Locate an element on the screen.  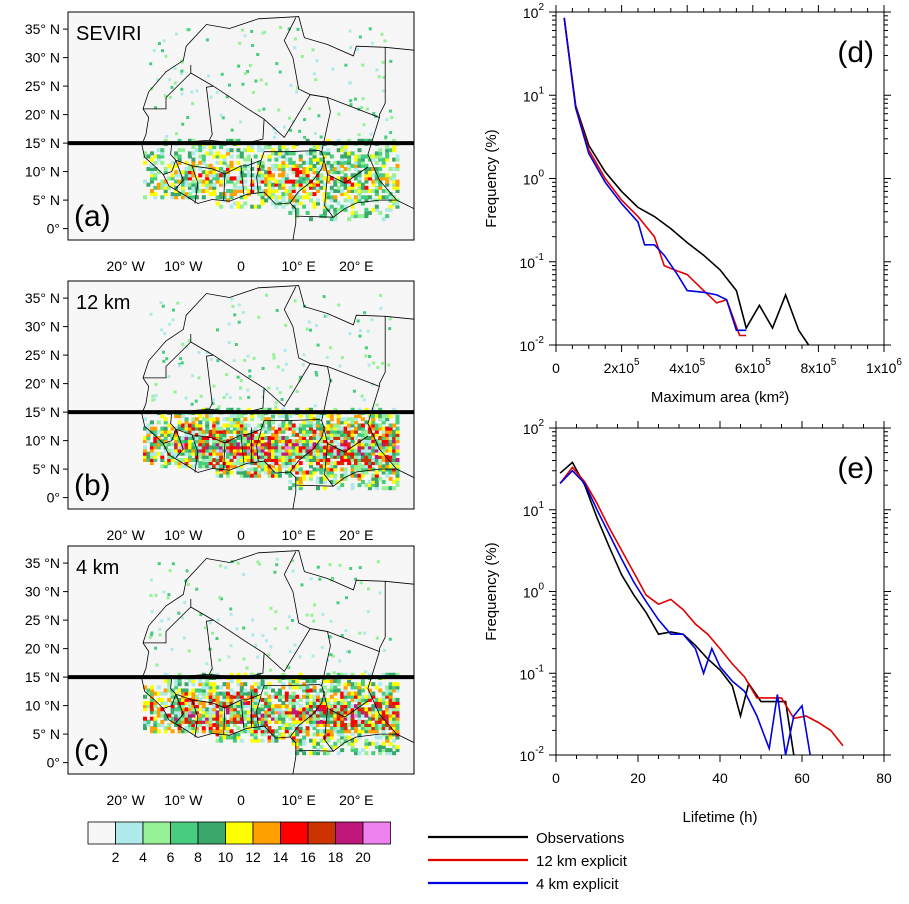
colorbar: 2 4 6 8 10 12 14 16 18 20 is located at coordinates (239, 843).